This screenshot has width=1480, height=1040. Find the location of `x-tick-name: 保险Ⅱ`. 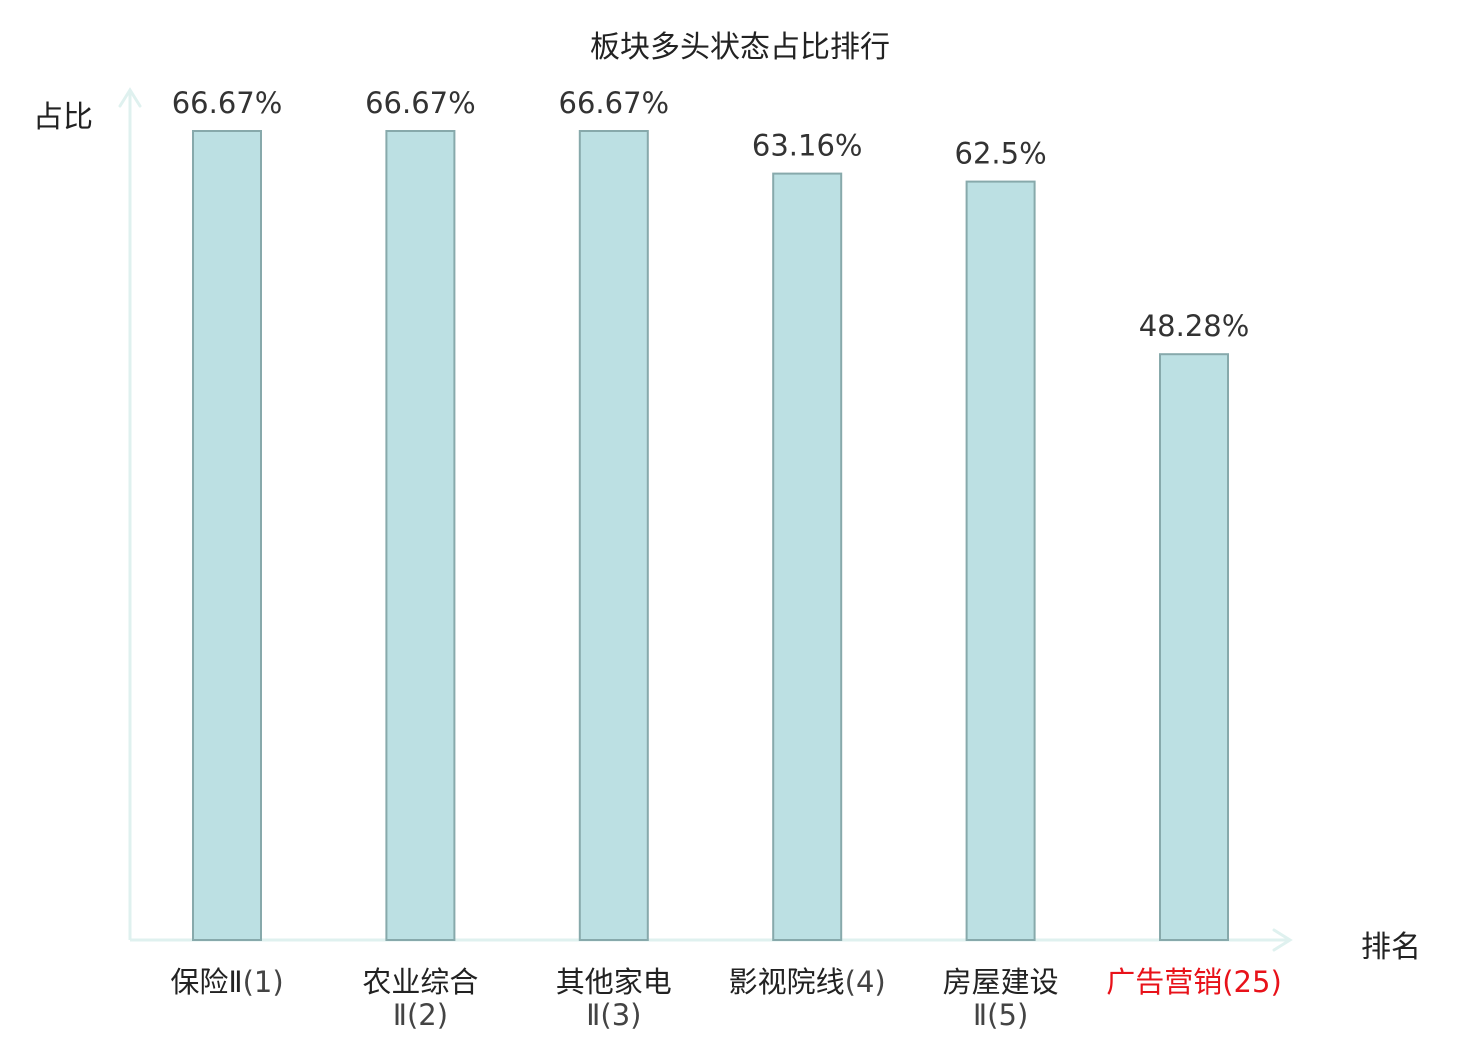

x-tick-name: 保险Ⅱ is located at coordinates (206, 982).